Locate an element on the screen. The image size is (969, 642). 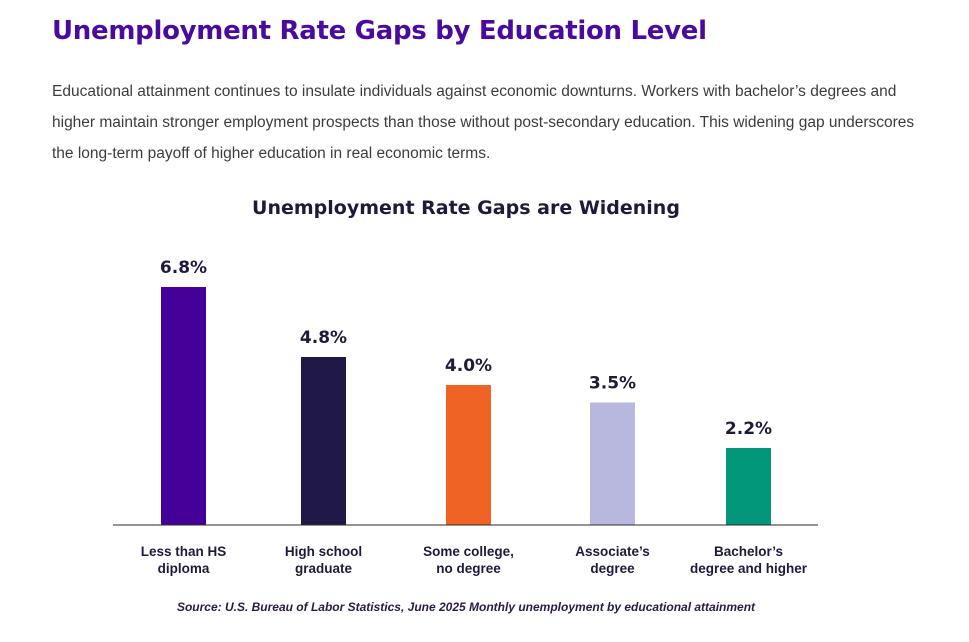
category-label-5-line-1: Bachelor’s is located at coordinates (748, 551).